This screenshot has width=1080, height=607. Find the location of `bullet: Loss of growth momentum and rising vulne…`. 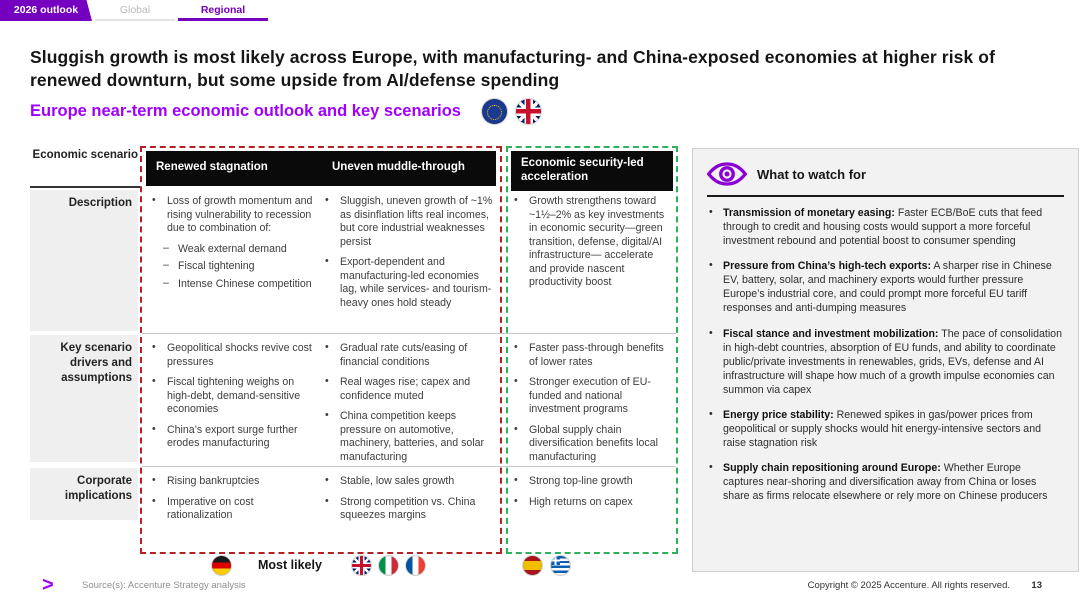

bullet: Loss of growth momentum and rising vulne… is located at coordinates (234, 215).